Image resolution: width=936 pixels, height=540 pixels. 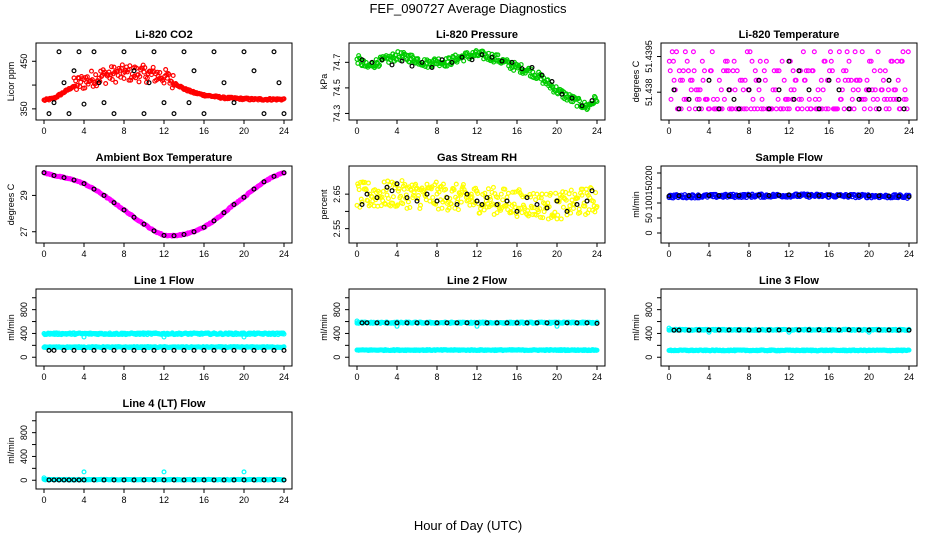 I want to click on y-tick-label: 0, so click(x=649, y=357).